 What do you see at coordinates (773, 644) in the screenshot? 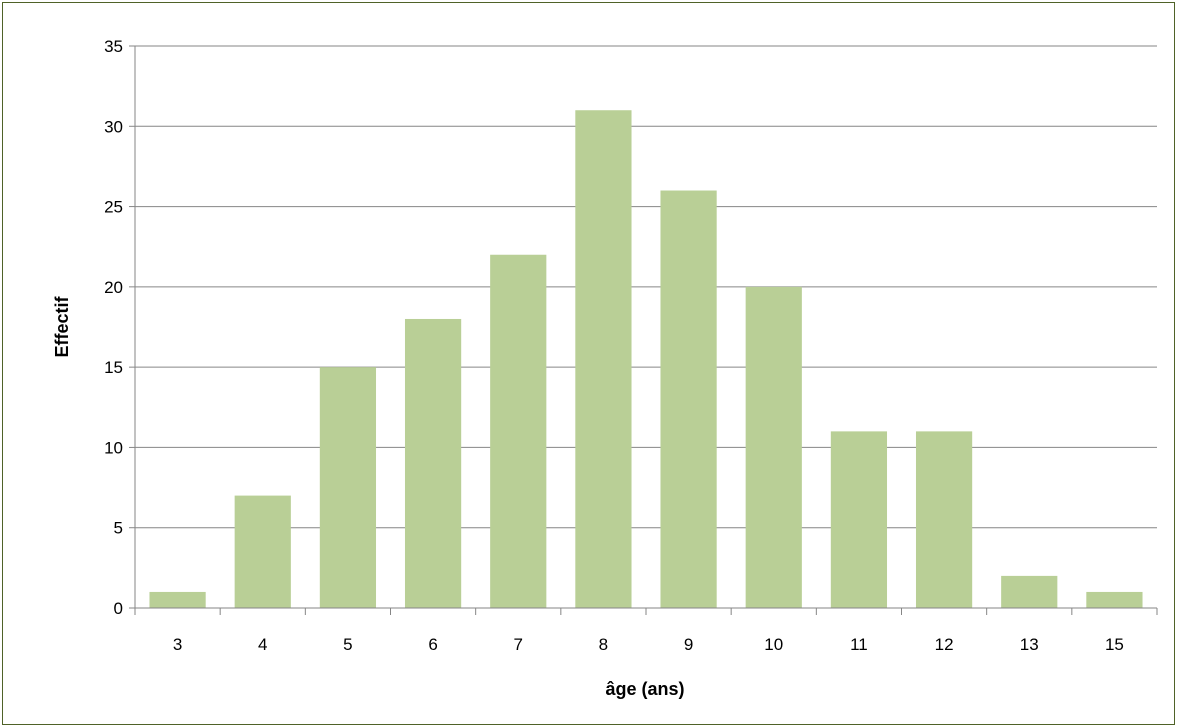
I see `x-tick-label: 10` at bounding box center [773, 644].